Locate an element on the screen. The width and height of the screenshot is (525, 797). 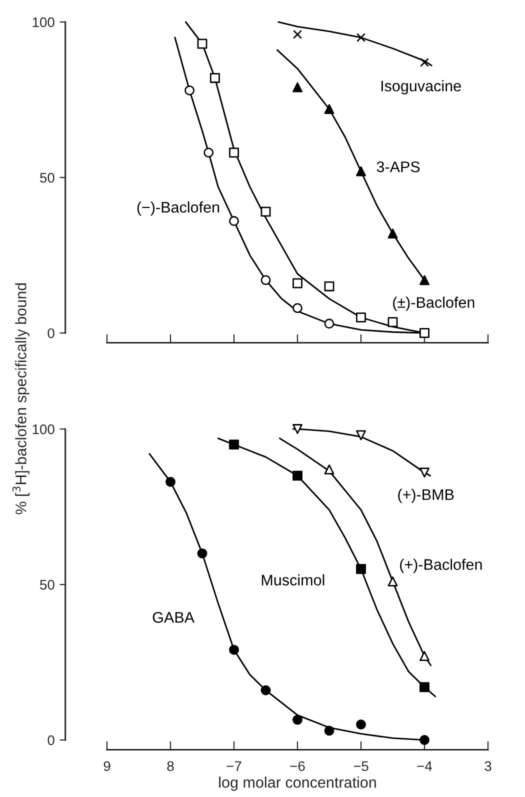
series-label: 3-APS is located at coordinates (398, 166).